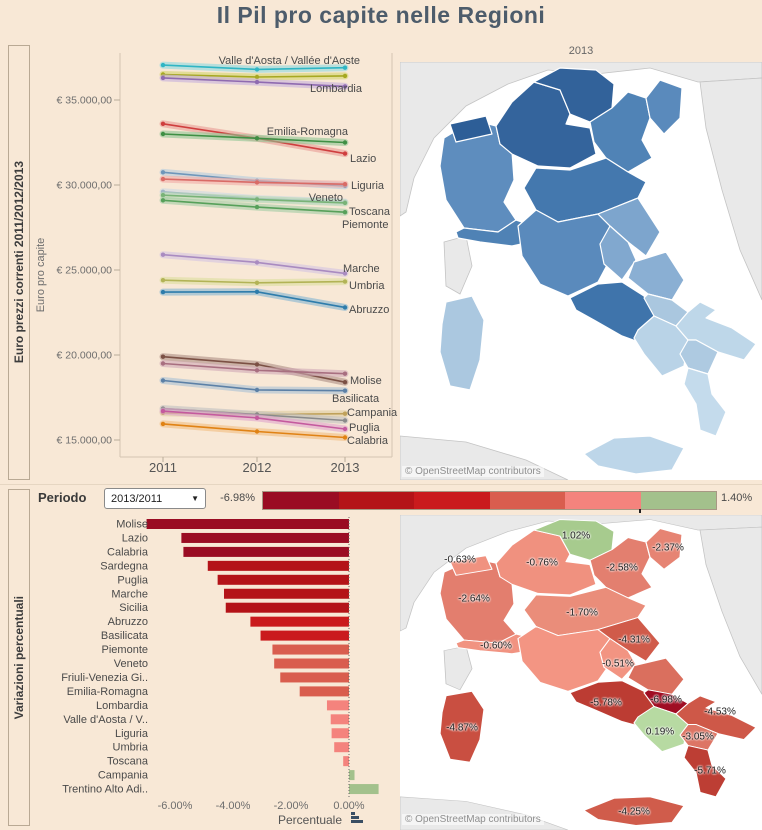 This screenshot has width=762, height=830. What do you see at coordinates (163, 467) in the screenshot?
I see `svg-text: 2011` at bounding box center [163, 467].